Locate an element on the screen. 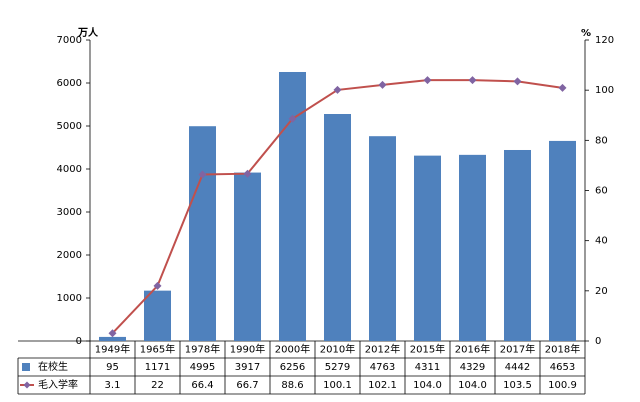  table-value: 3.1 is located at coordinates (113, 385).